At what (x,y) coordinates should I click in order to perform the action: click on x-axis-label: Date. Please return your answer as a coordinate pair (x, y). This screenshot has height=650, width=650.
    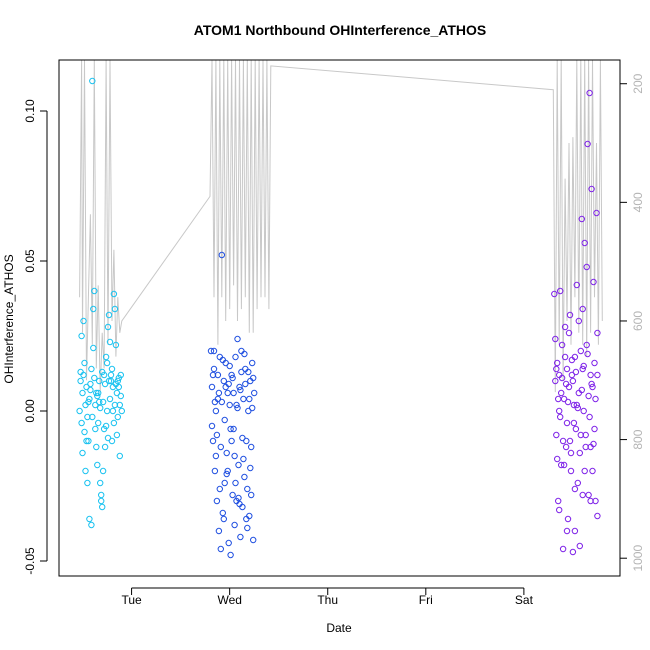
    Looking at the image, I should click on (339, 628).